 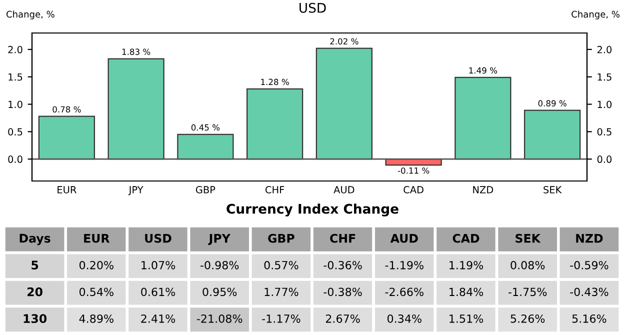 What do you see at coordinates (159, 265) in the screenshot?
I see `data-label: 1.07%` at bounding box center [159, 265].